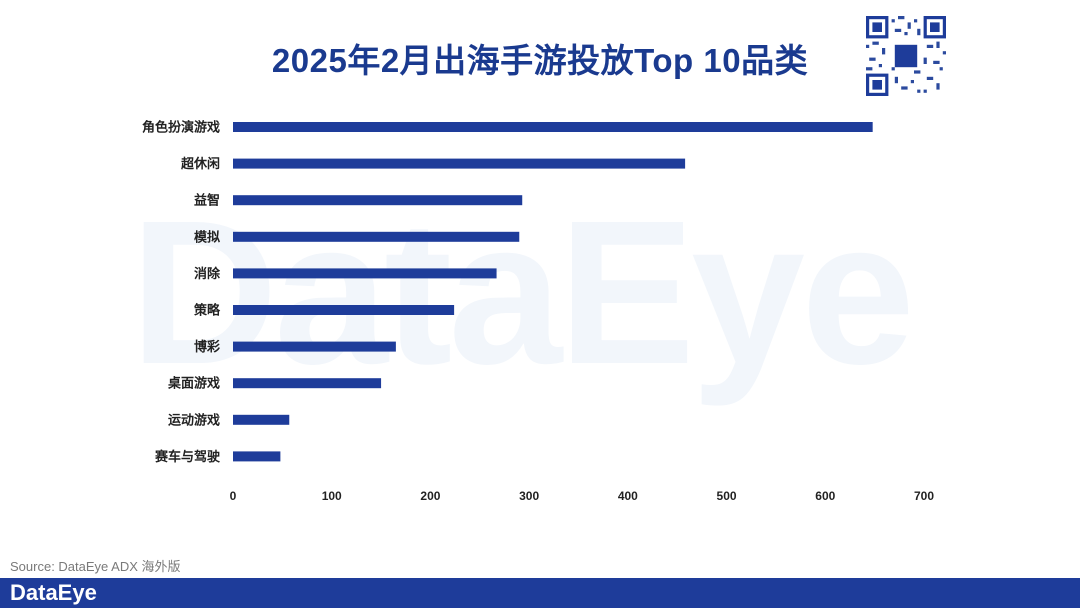 This screenshot has width=1080, height=608. Describe the element at coordinates (727, 496) in the screenshot. I see `x-tick-label: 500` at that location.